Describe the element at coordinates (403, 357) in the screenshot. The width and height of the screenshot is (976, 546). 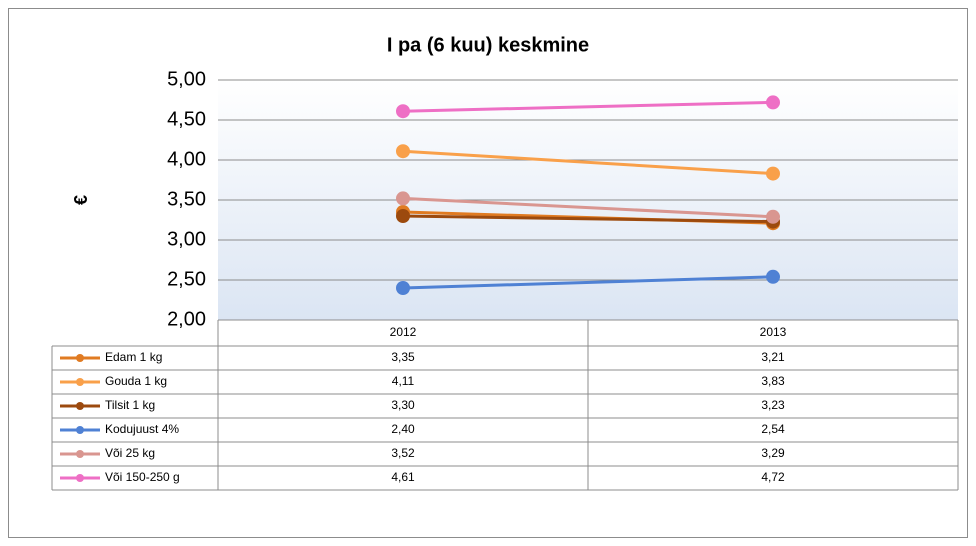
I see `table-value: 3,35` at that location.